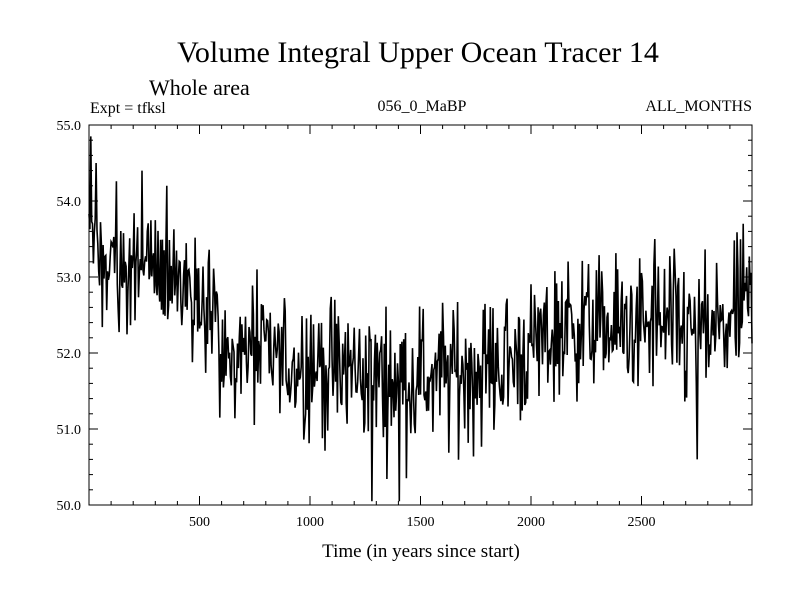  Describe the element at coordinates (69, 278) in the screenshot. I see `y-tick-label: 53.0` at that location.